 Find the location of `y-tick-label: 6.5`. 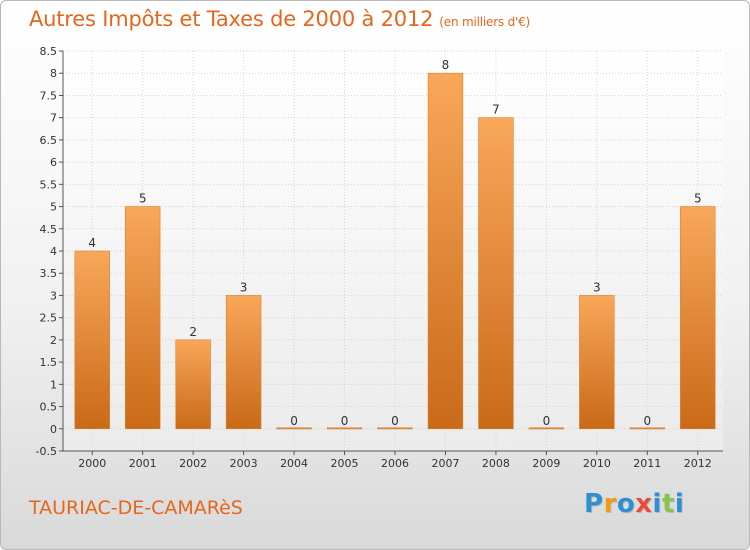

y-tick-label: 6.5 is located at coordinates (49, 140).